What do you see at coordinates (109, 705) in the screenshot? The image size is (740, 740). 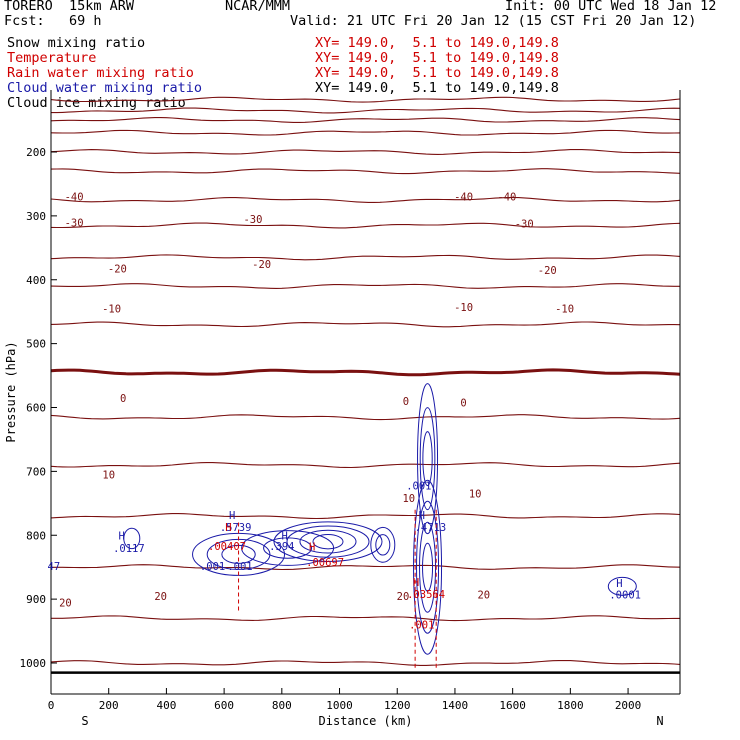 I see `x-tick-label: 200` at bounding box center [109, 705].